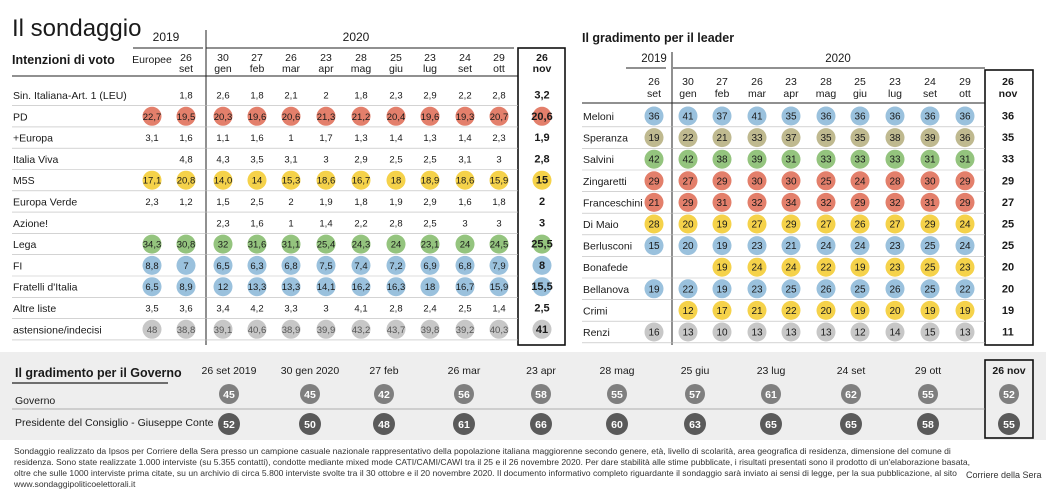 The height and width of the screenshot is (494, 1046). What do you see at coordinates (396, 245) in the screenshot?
I see `vote-value-label: 24` at bounding box center [396, 245].